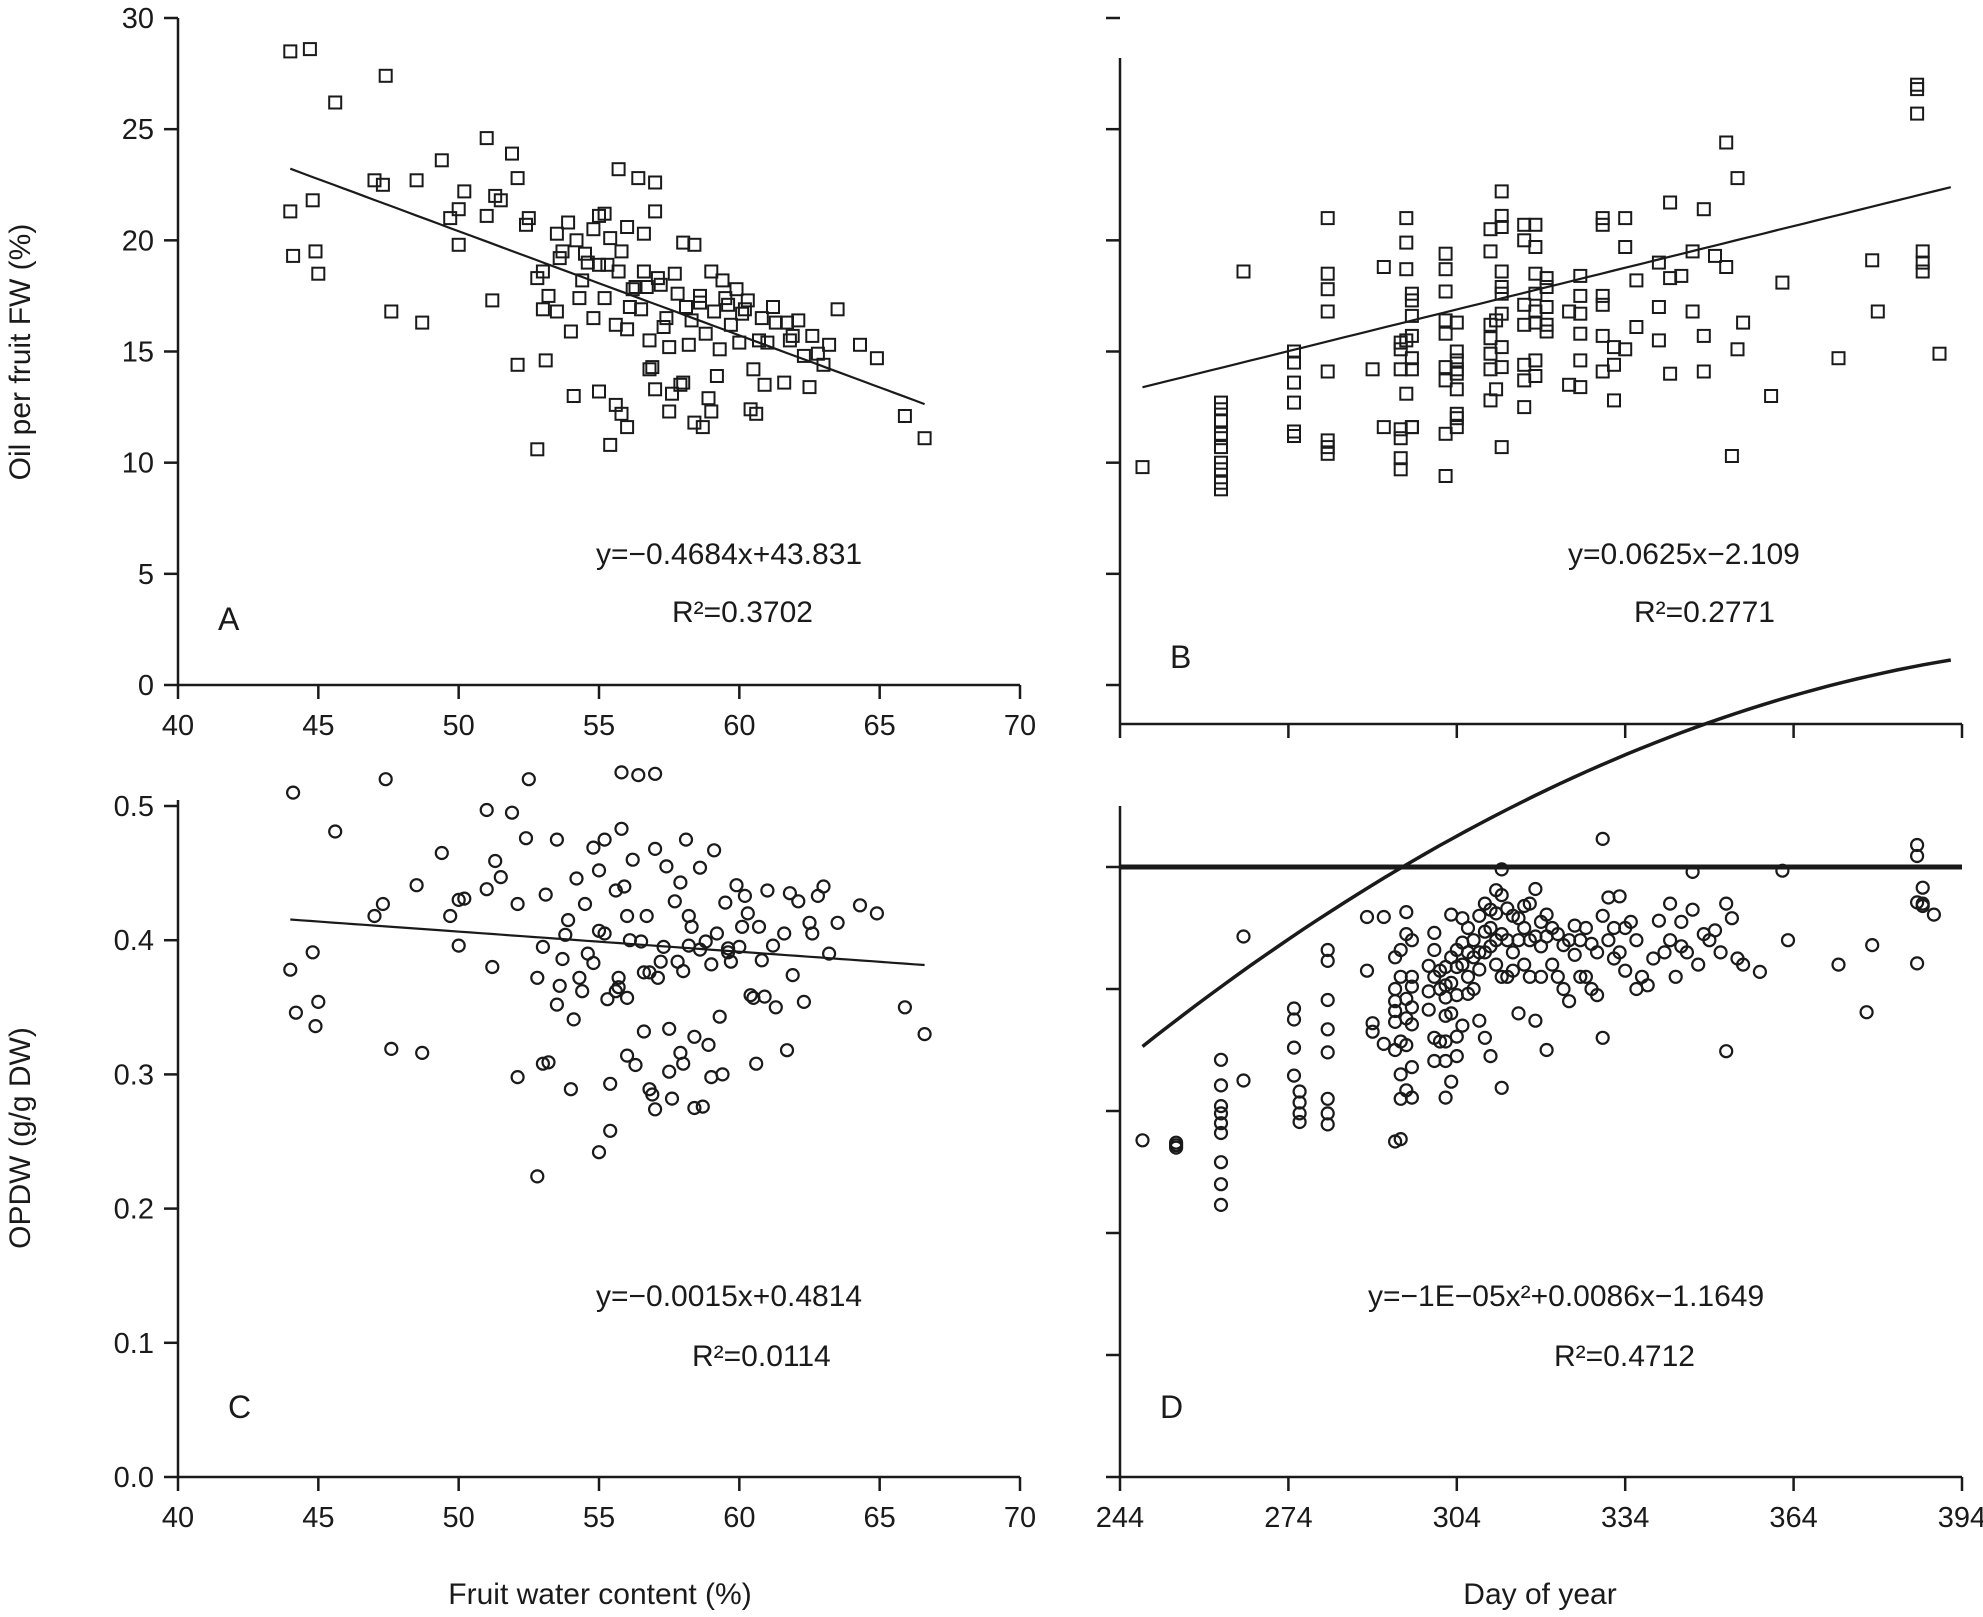 The height and width of the screenshot is (1617, 1983). What do you see at coordinates (1704, 612) in the screenshot?
I see `panel-b-r2: R²=0.2771` at bounding box center [1704, 612].